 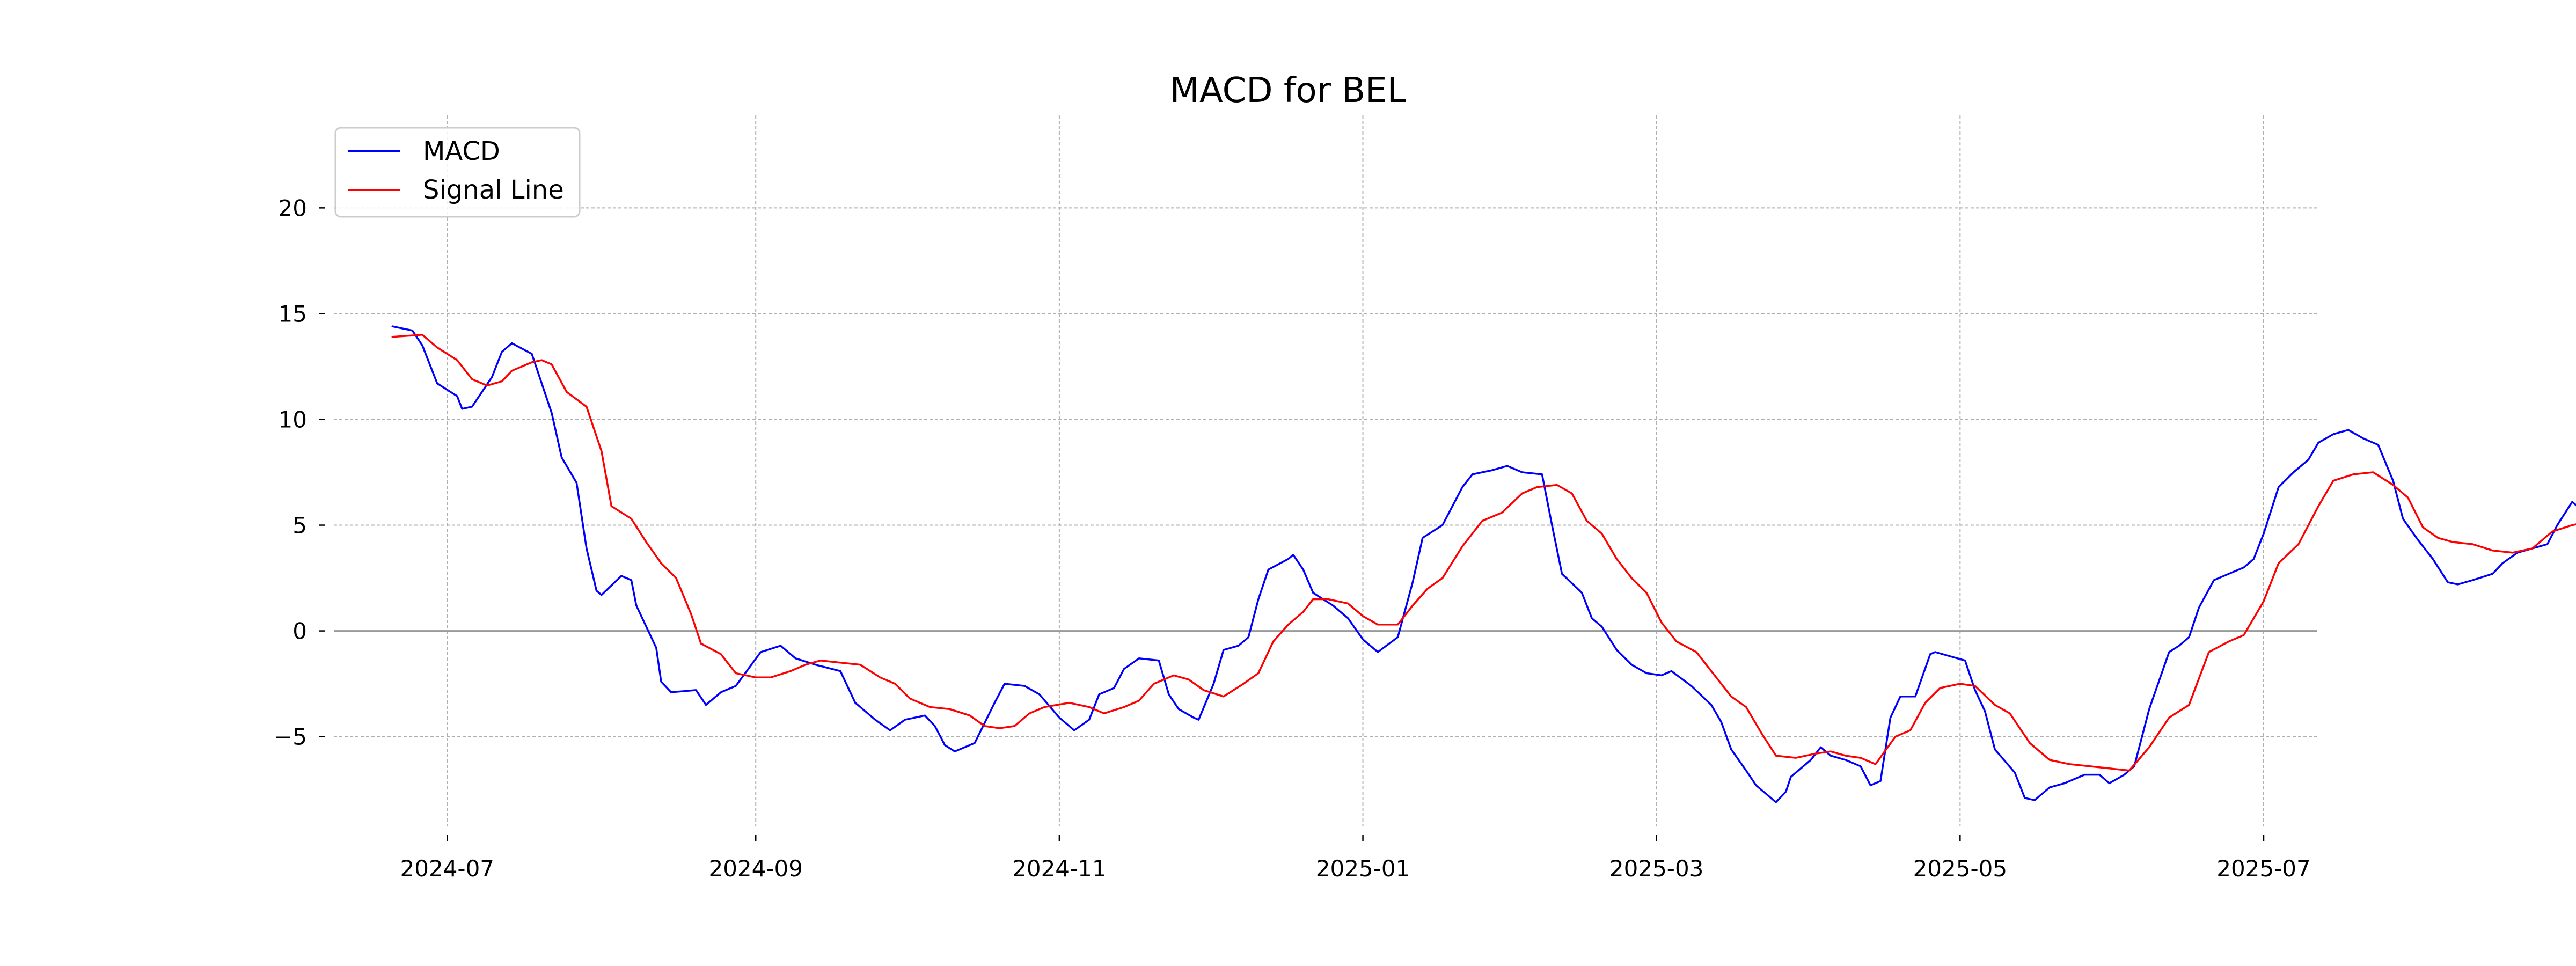 I want to click on y-tick-label: 20, so click(x=293, y=208).